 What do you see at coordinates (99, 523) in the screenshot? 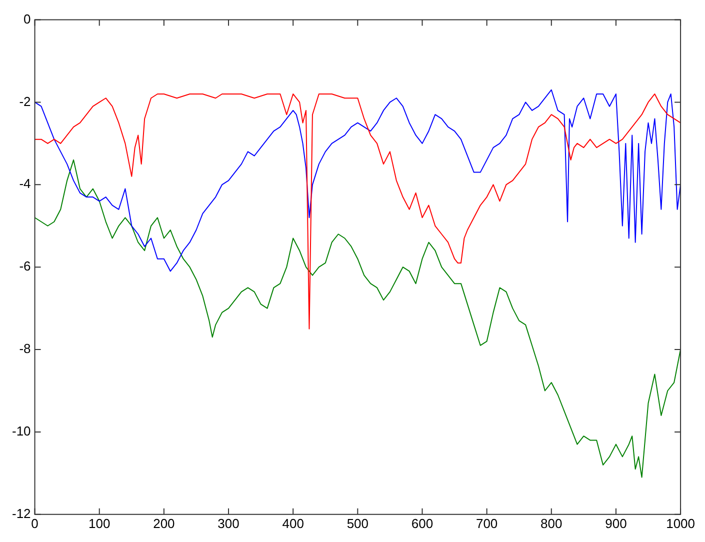
I see `x-tick-label: 100` at bounding box center [99, 523].